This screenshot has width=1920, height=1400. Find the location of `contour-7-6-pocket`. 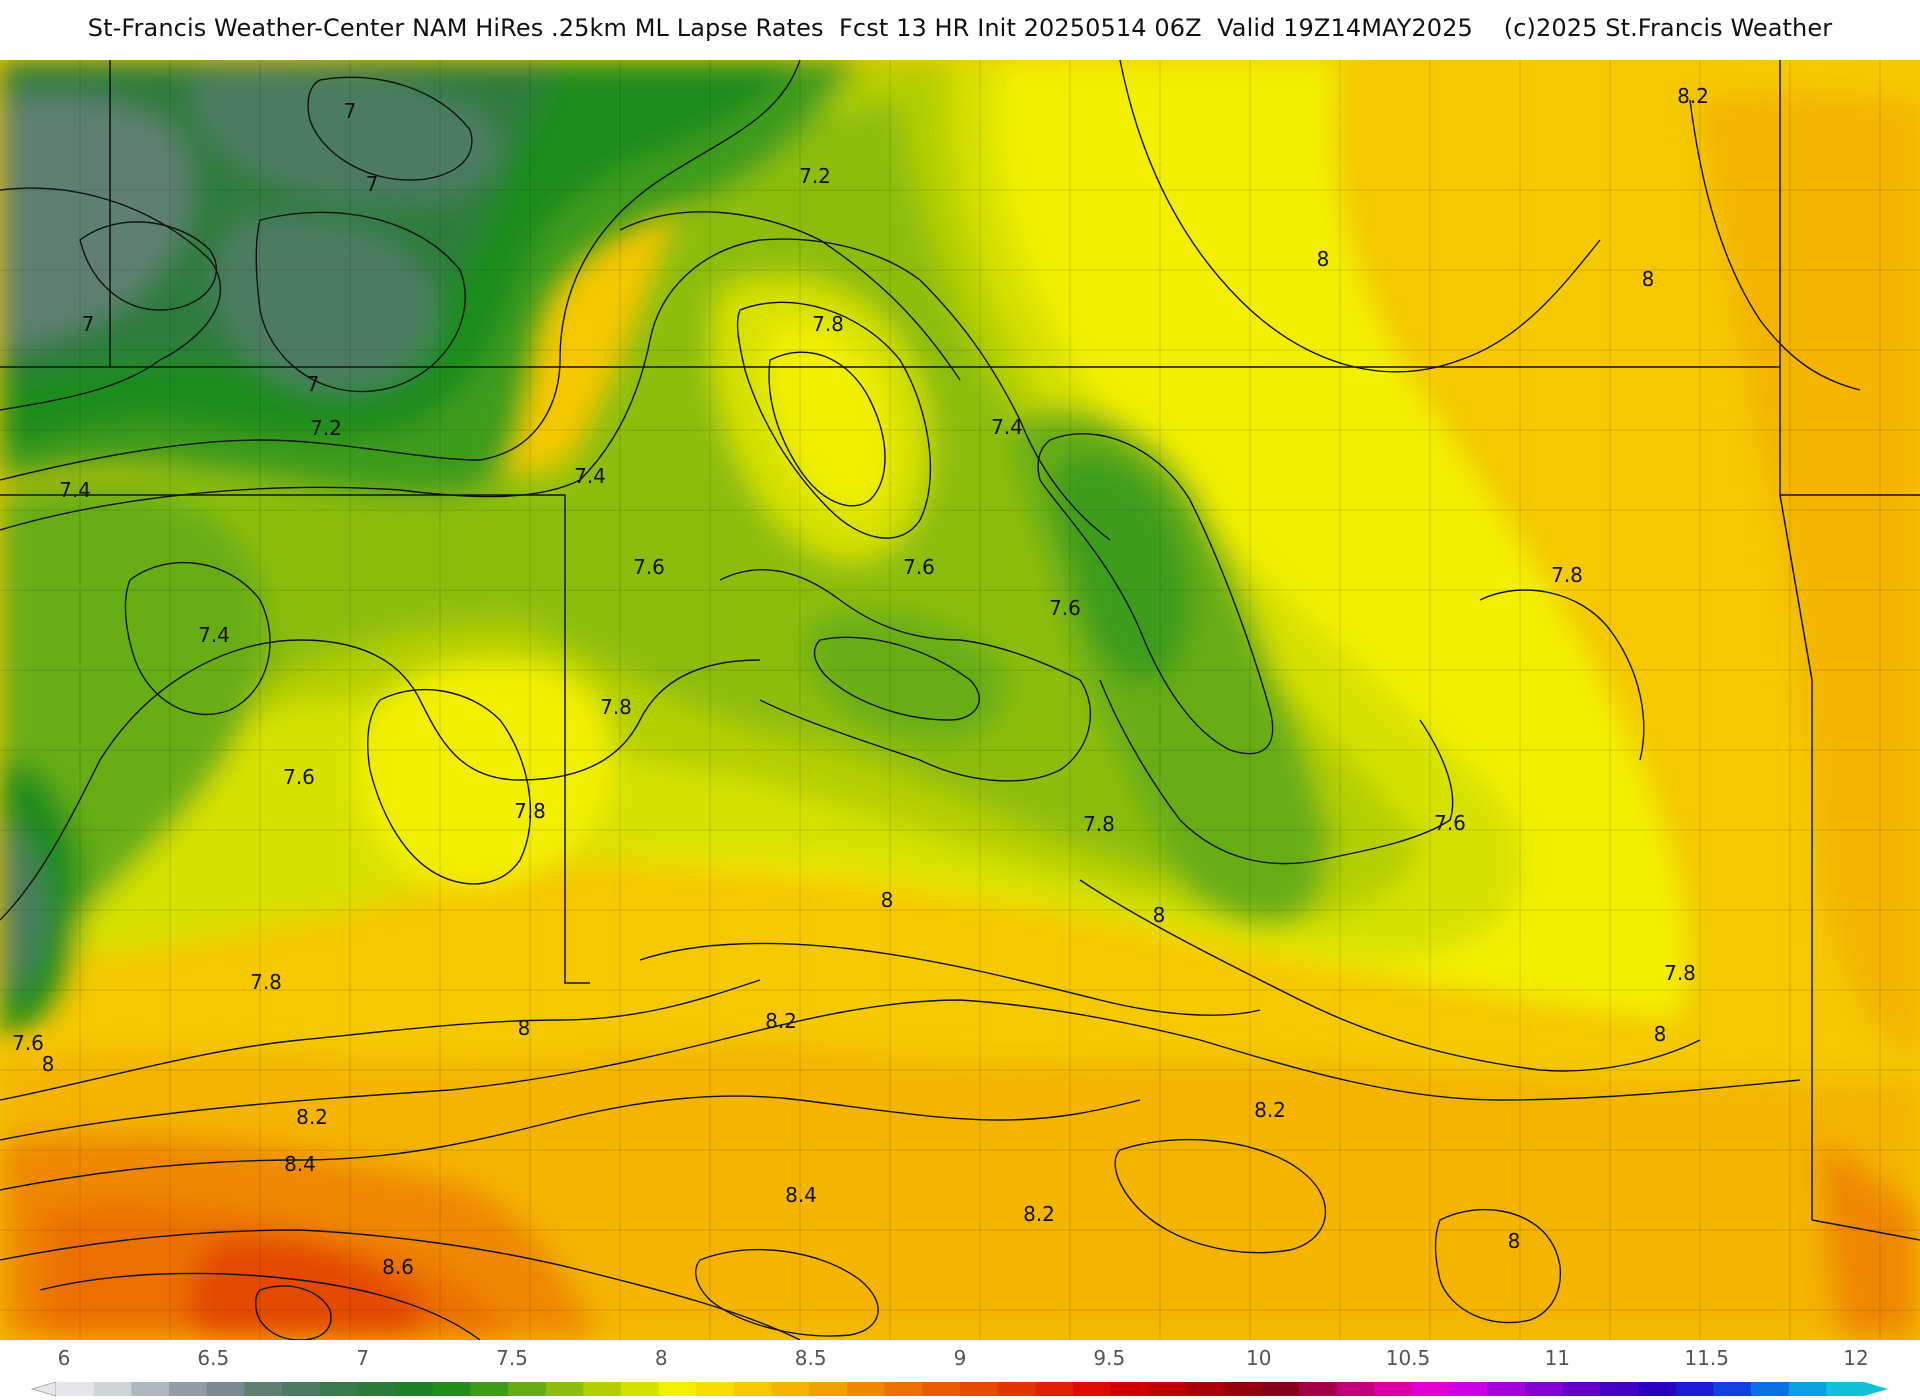

contour-7-6-pocket is located at coordinates (834, 420).